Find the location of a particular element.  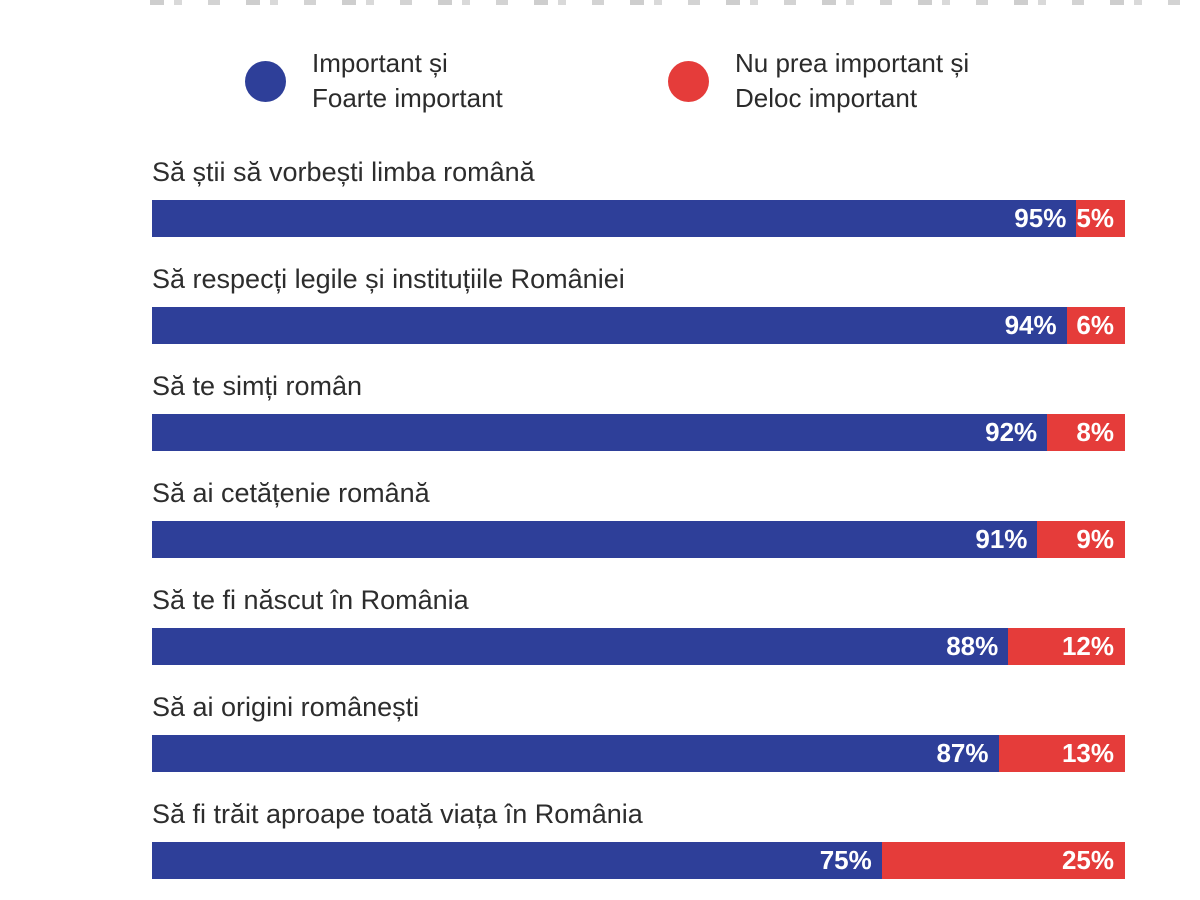

bar-value-not-important: 25% is located at coordinates (1087, 860).